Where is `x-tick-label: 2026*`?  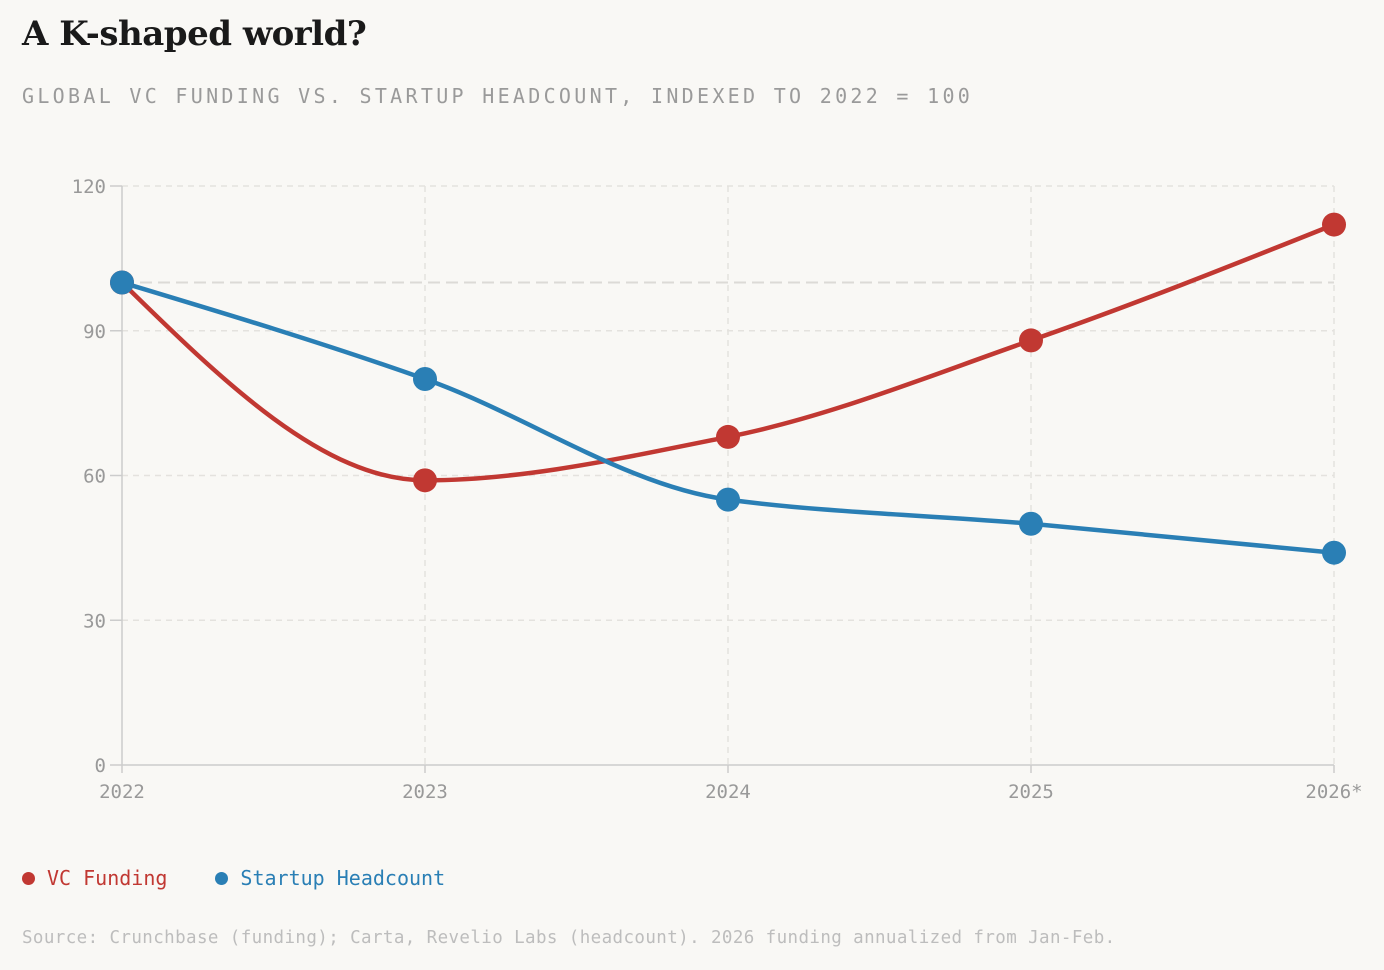 x-tick-label: 2026* is located at coordinates (1333, 792).